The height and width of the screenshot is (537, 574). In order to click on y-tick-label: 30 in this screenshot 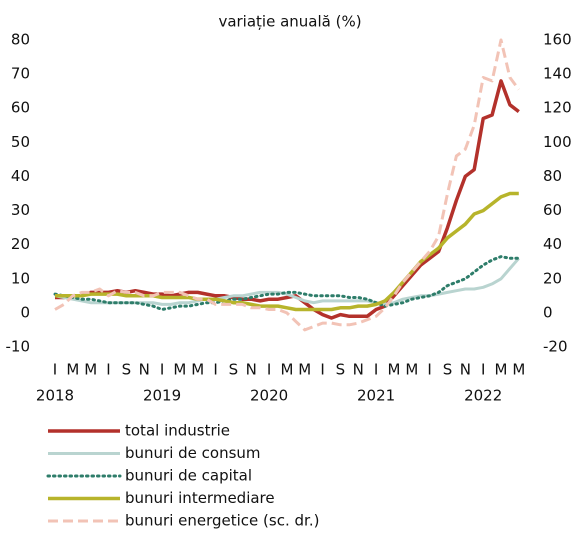, I will do `click(20, 210)`.